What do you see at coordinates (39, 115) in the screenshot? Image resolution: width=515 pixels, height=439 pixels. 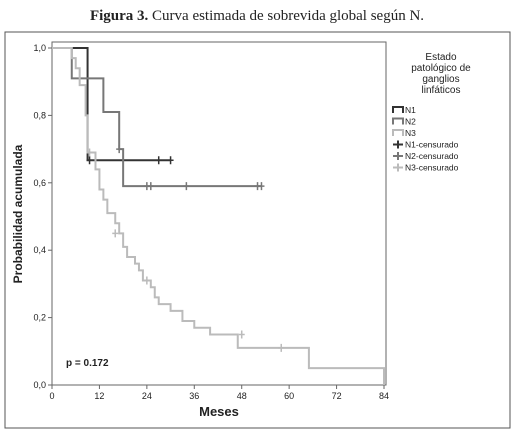 I see `y-tick-label: 0,8` at bounding box center [39, 115].